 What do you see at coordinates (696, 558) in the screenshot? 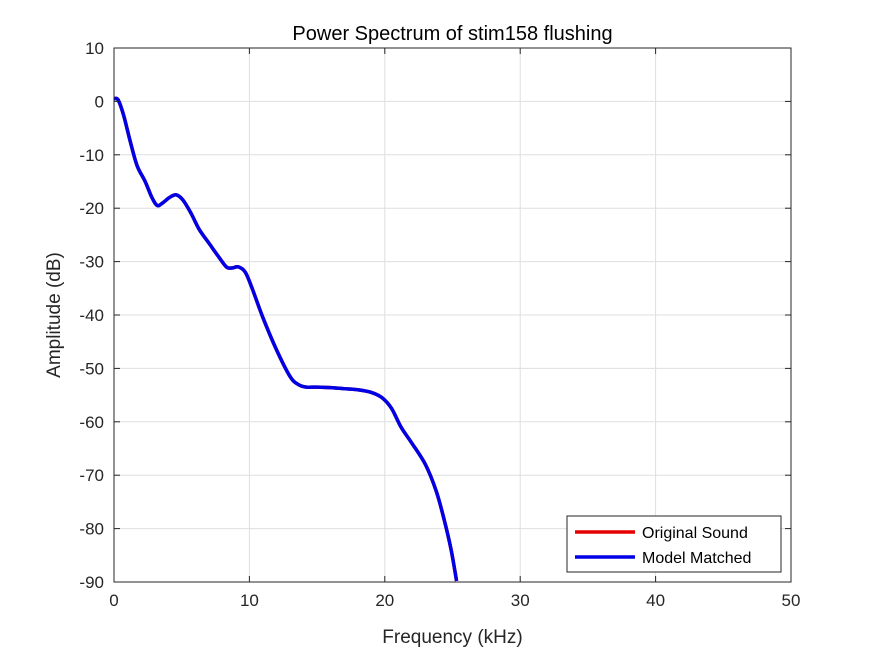
I see `legend-entry-label: Model Matched` at bounding box center [696, 558].